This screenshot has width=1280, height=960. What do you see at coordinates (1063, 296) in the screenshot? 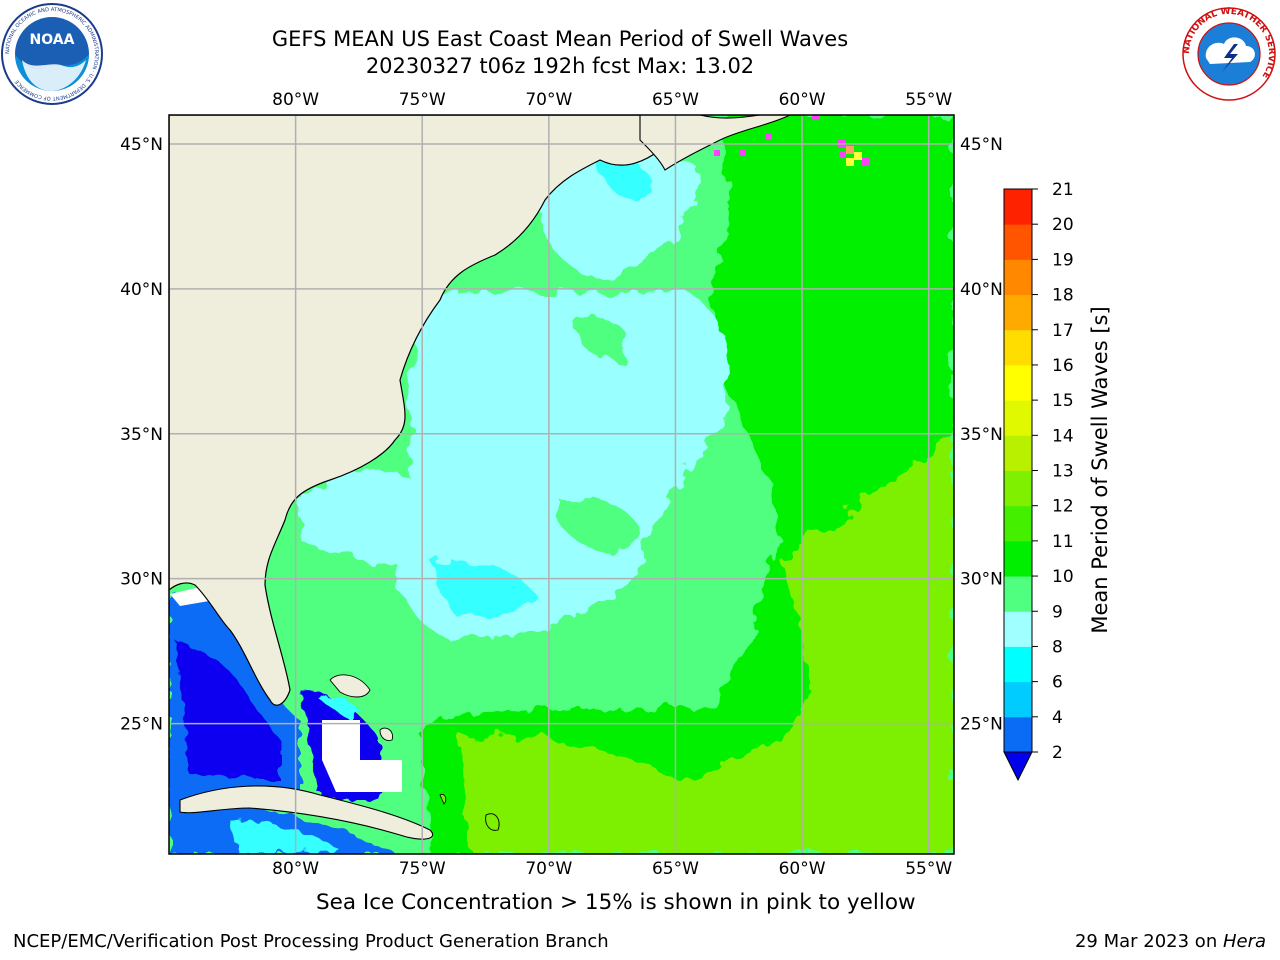
I see `colorbar-tick-label: 18` at bounding box center [1063, 296].